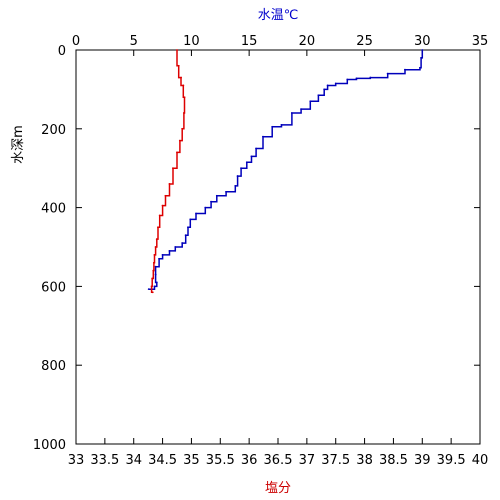 This screenshot has width=500, height=500. I want to click on bottom-tick-label: 38, so click(364, 460).